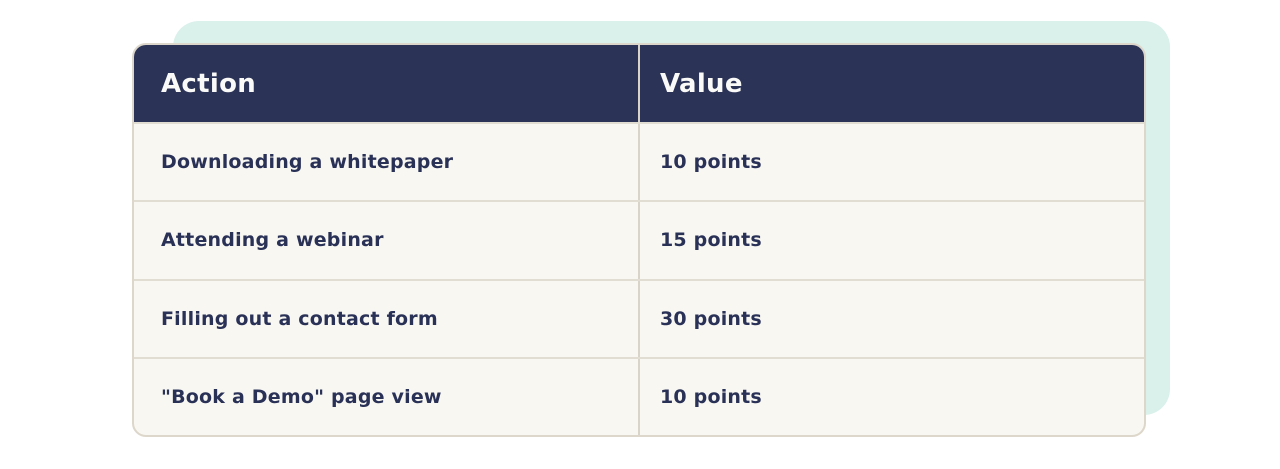  I want to click on table-row: Downloading a whitepaper 10 points, so click(639, 161).